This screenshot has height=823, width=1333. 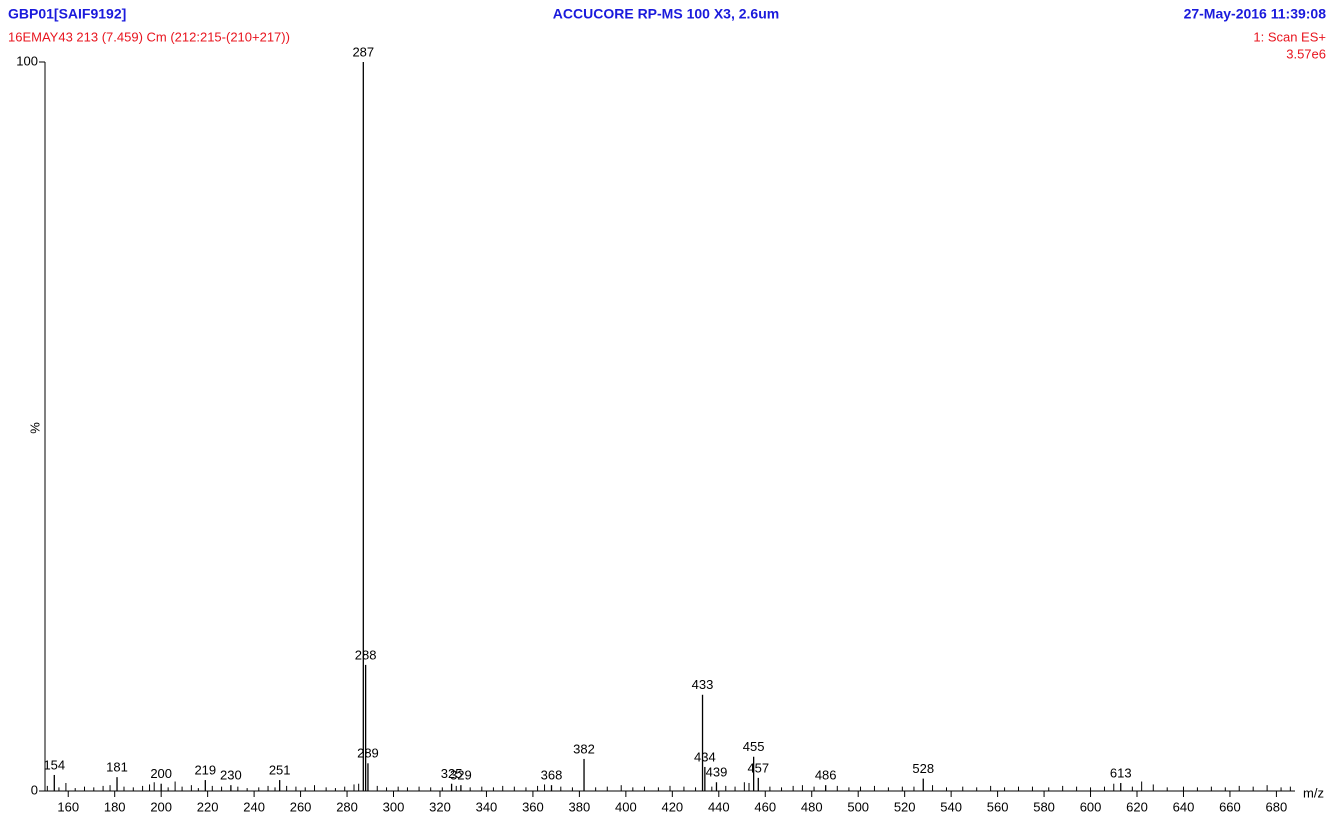 What do you see at coordinates (858, 806) in the screenshot?
I see `x-tick-label: 500` at bounding box center [858, 806].